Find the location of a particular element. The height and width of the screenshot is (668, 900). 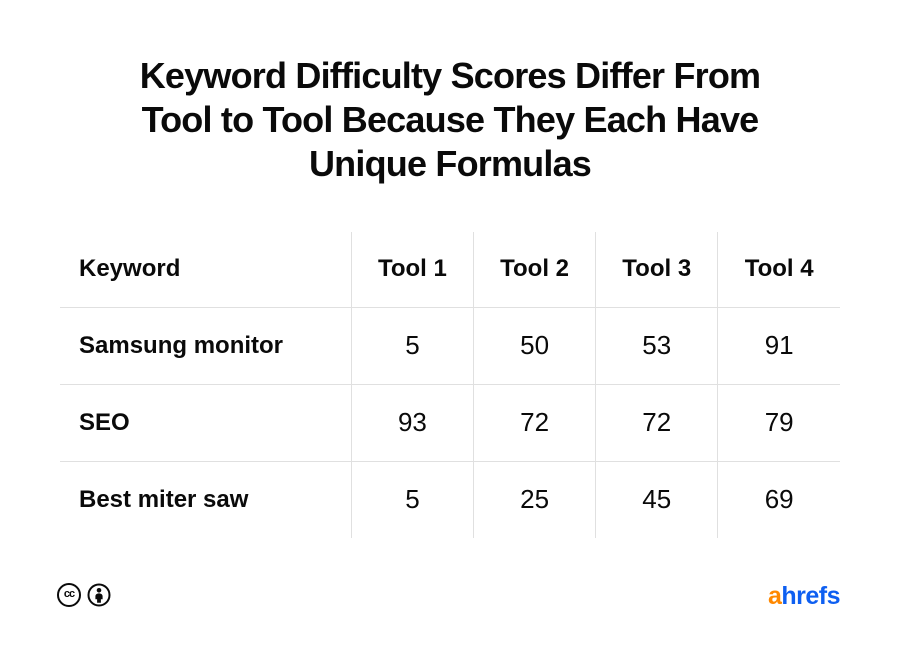

table-header-row: Keyword Tool 1 Tool 2 Tool 3 Tool 4 is located at coordinates (450, 270).